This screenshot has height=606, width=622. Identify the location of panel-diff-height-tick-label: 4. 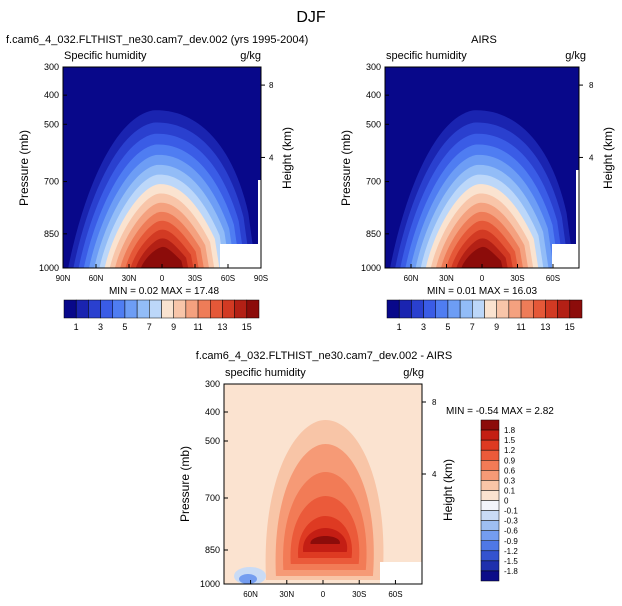
(434, 474).